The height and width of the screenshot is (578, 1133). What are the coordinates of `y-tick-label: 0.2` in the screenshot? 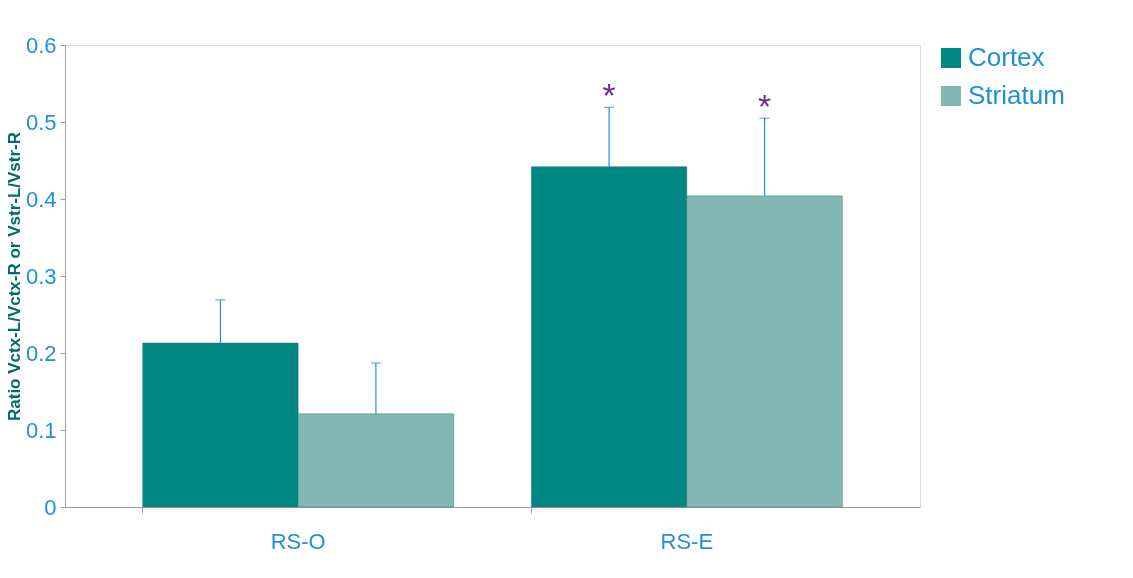 It's located at (41, 353).